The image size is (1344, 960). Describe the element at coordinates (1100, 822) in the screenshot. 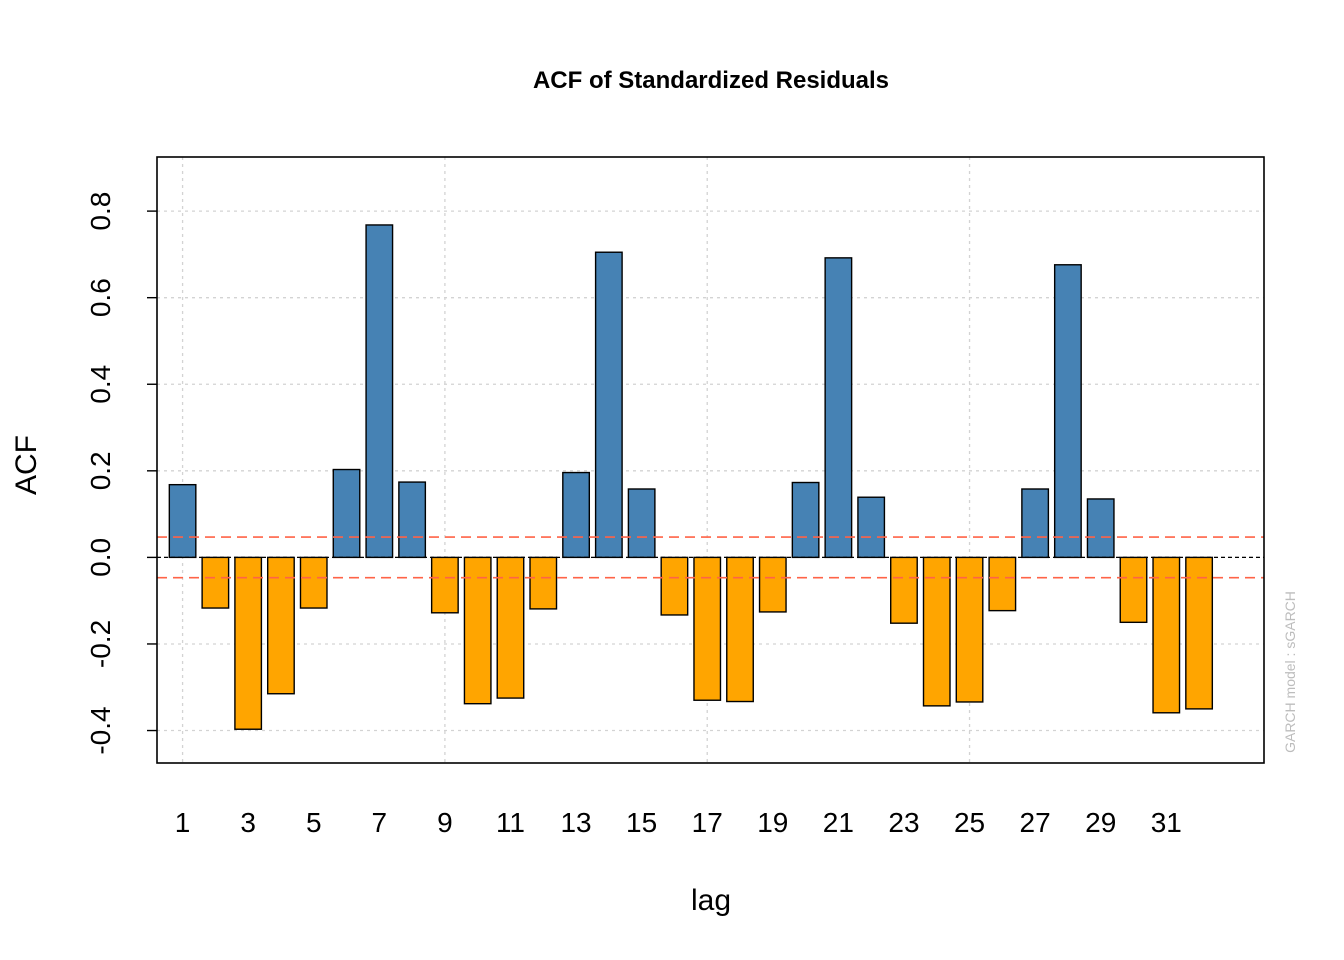

I see `x-tick-label: 29` at that location.